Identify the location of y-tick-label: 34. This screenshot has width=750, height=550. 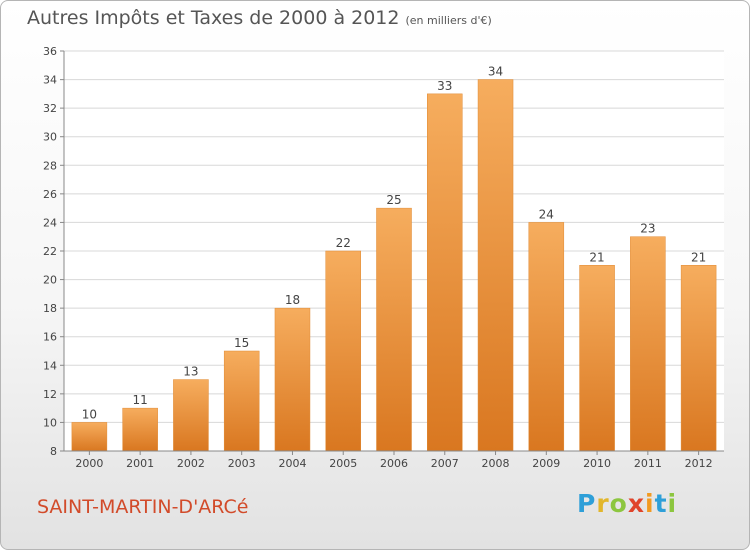
(50, 80).